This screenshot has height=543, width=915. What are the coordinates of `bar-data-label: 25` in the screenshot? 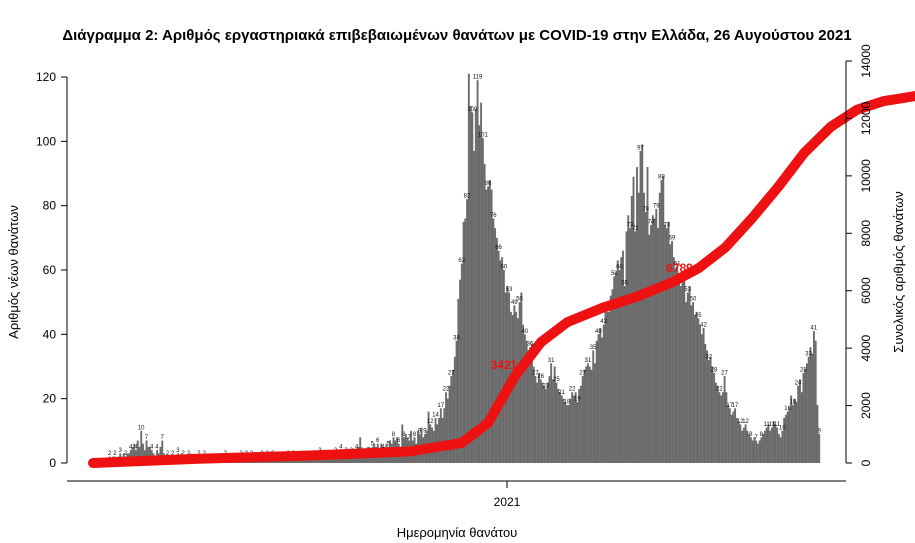 It's located at (556, 380).